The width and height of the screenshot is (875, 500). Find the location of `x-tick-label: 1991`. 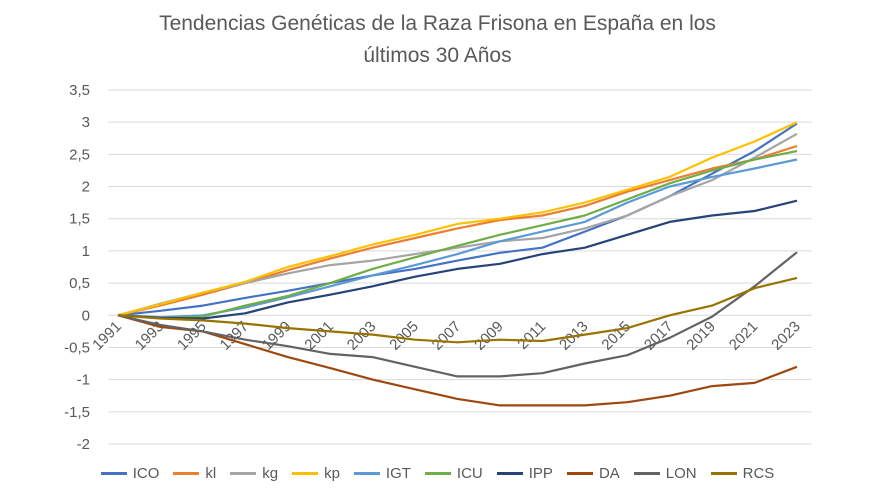

x-tick-label: 1991 is located at coordinates (107, 336).